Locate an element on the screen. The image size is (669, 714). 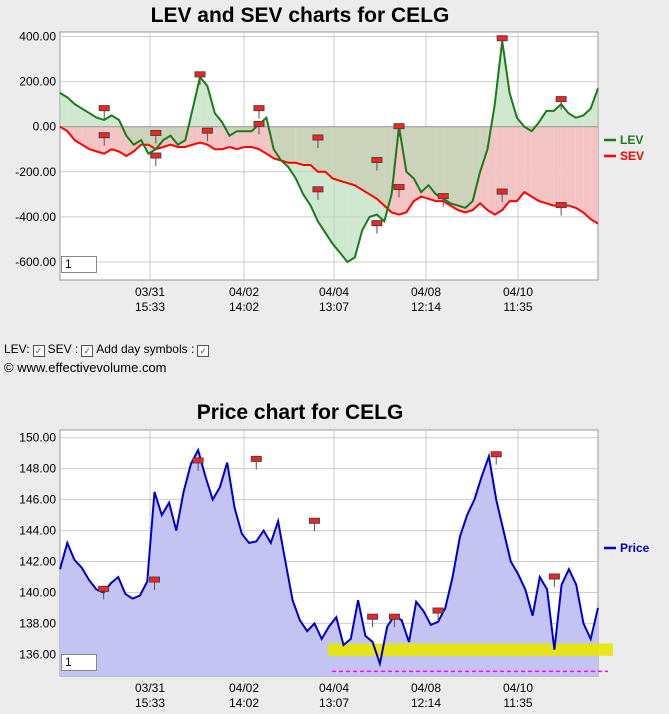
chart-title: Price chart for CELG is located at coordinates (300, 412).